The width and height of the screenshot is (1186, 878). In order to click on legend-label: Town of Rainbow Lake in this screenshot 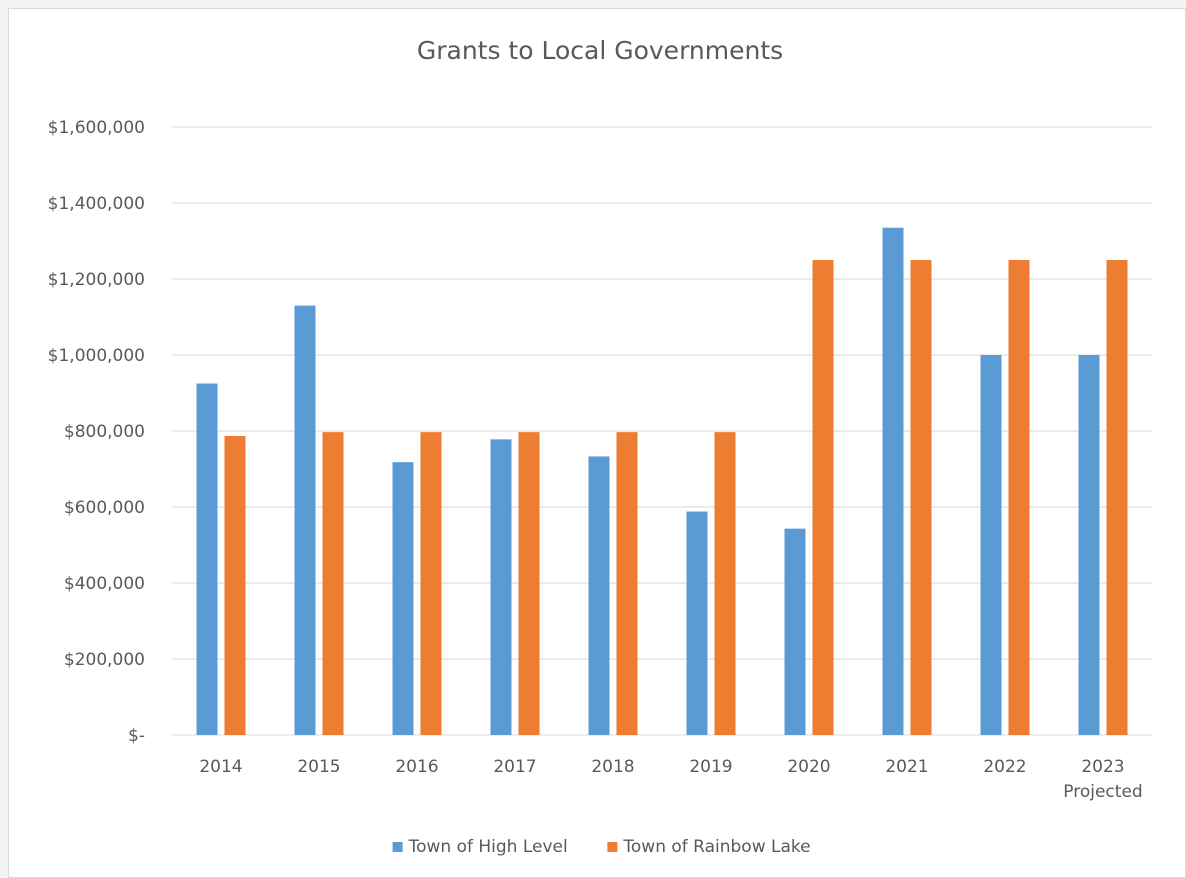, I will do `click(716, 847)`.